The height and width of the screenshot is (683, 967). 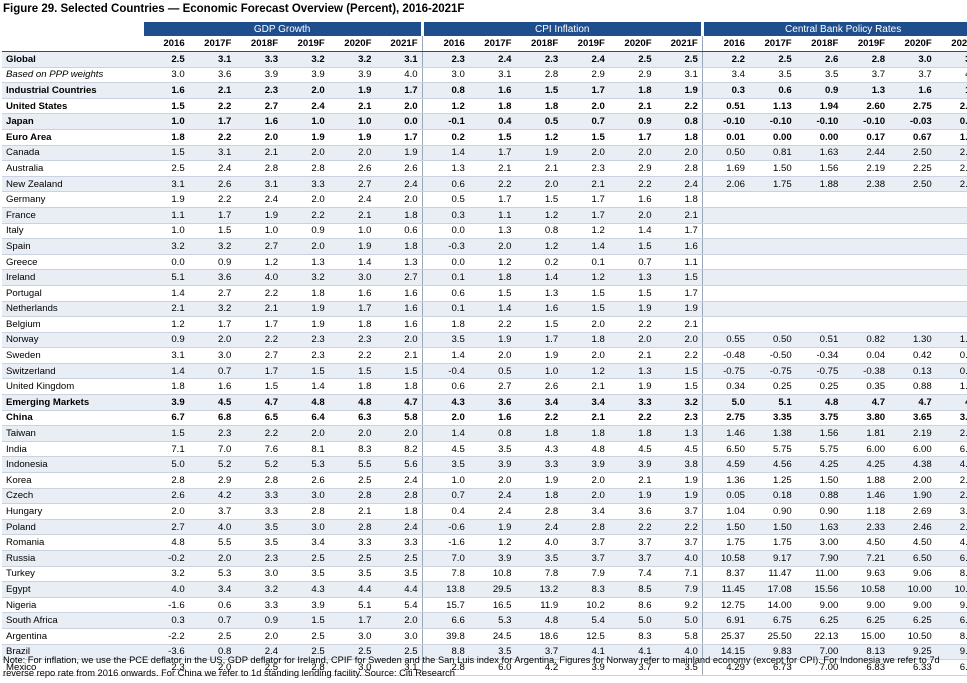 What do you see at coordinates (539, 309) in the screenshot?
I see `cpi-value-cell: 1.6` at bounding box center [539, 309].